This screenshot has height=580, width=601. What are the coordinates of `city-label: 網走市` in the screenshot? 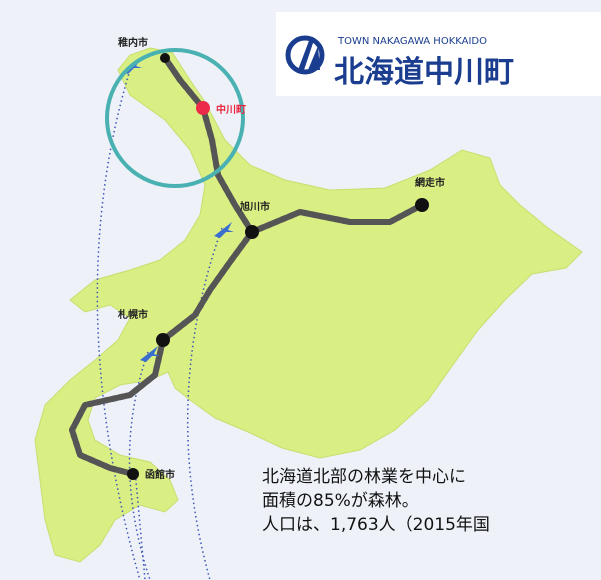 It's located at (430, 182).